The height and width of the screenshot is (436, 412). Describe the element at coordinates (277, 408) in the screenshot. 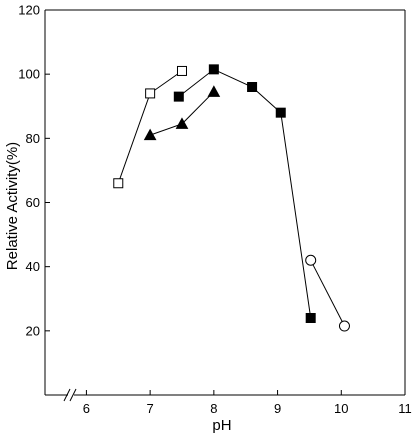

I see `x-tick-label: 9` at that location.